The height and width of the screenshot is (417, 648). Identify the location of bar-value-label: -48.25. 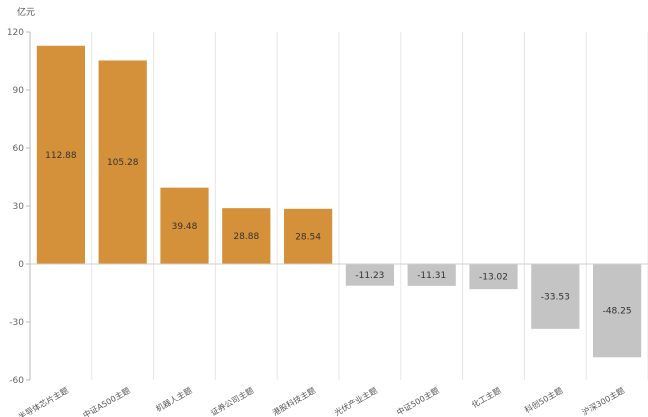
(617, 312).